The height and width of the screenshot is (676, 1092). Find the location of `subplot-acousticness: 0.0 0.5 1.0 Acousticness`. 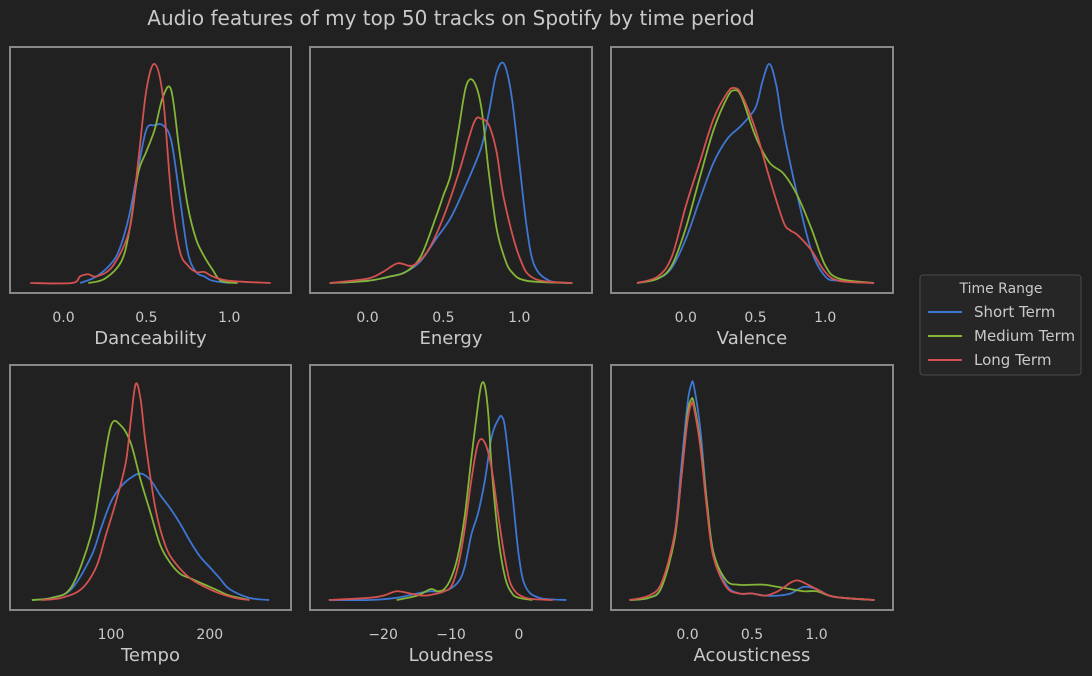

subplot-acousticness: 0.0 0.5 1.0 Acousticness is located at coordinates (752, 515).